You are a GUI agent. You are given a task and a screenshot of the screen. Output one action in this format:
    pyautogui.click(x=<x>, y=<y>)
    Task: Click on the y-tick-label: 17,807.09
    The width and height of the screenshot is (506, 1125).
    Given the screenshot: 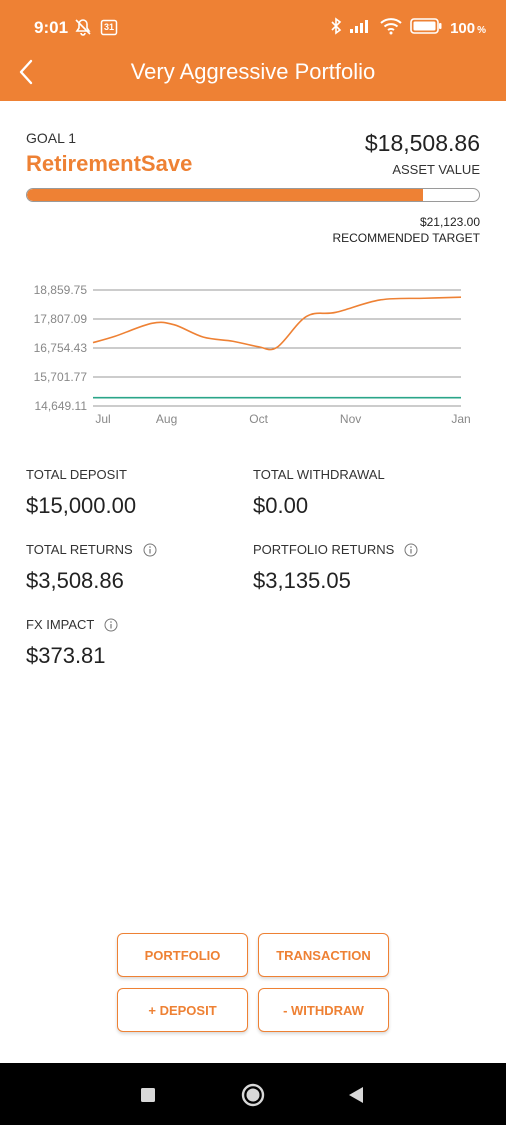 What is the action you would take?
    pyautogui.click(x=61, y=319)
    